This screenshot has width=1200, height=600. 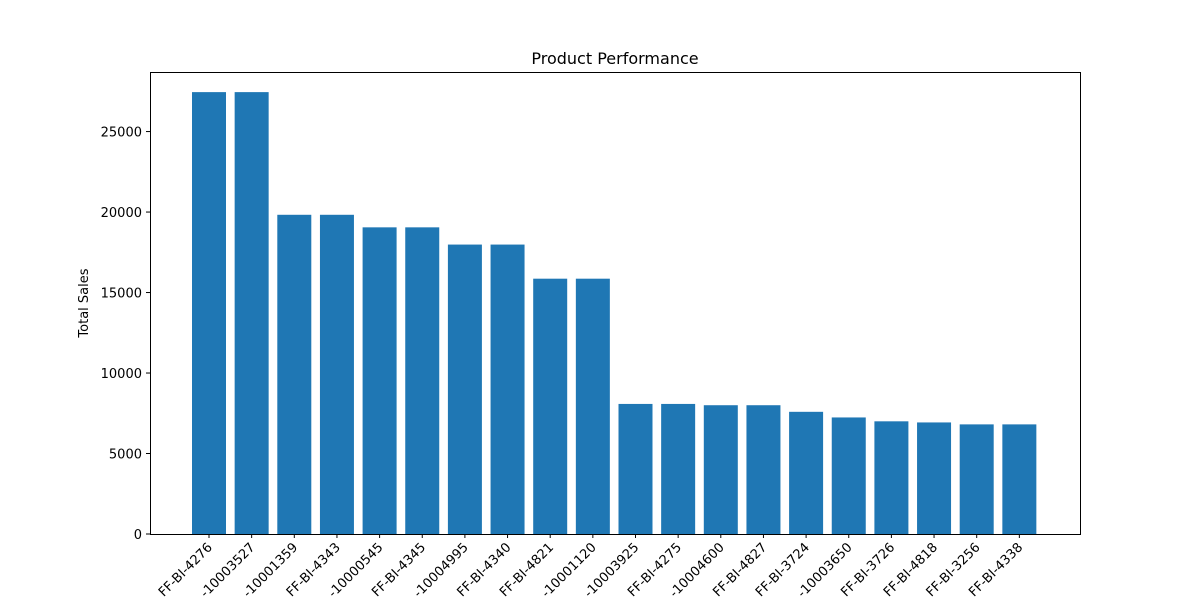 I want to click on y-tick-label: 20000, so click(x=121, y=213).